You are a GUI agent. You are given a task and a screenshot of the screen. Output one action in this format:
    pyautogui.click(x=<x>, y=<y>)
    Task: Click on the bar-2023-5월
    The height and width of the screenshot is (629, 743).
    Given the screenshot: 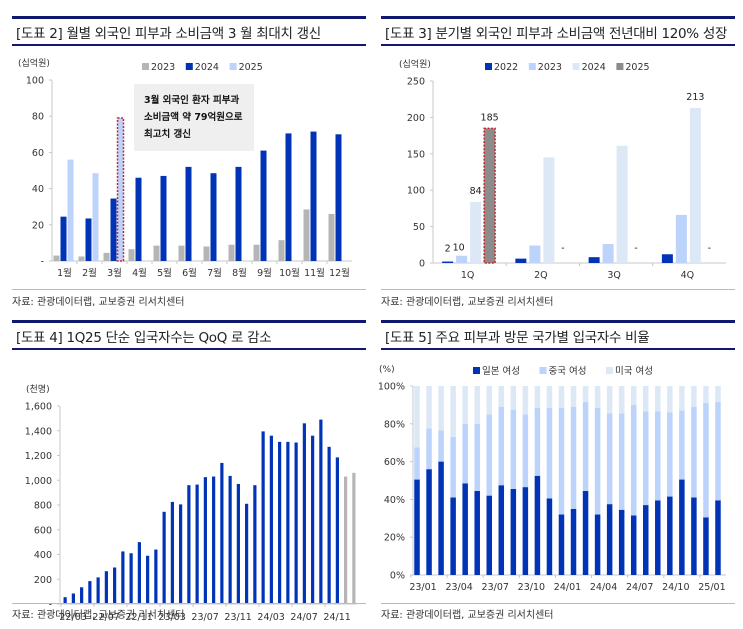 What is the action you would take?
    pyautogui.click(x=156, y=253)
    